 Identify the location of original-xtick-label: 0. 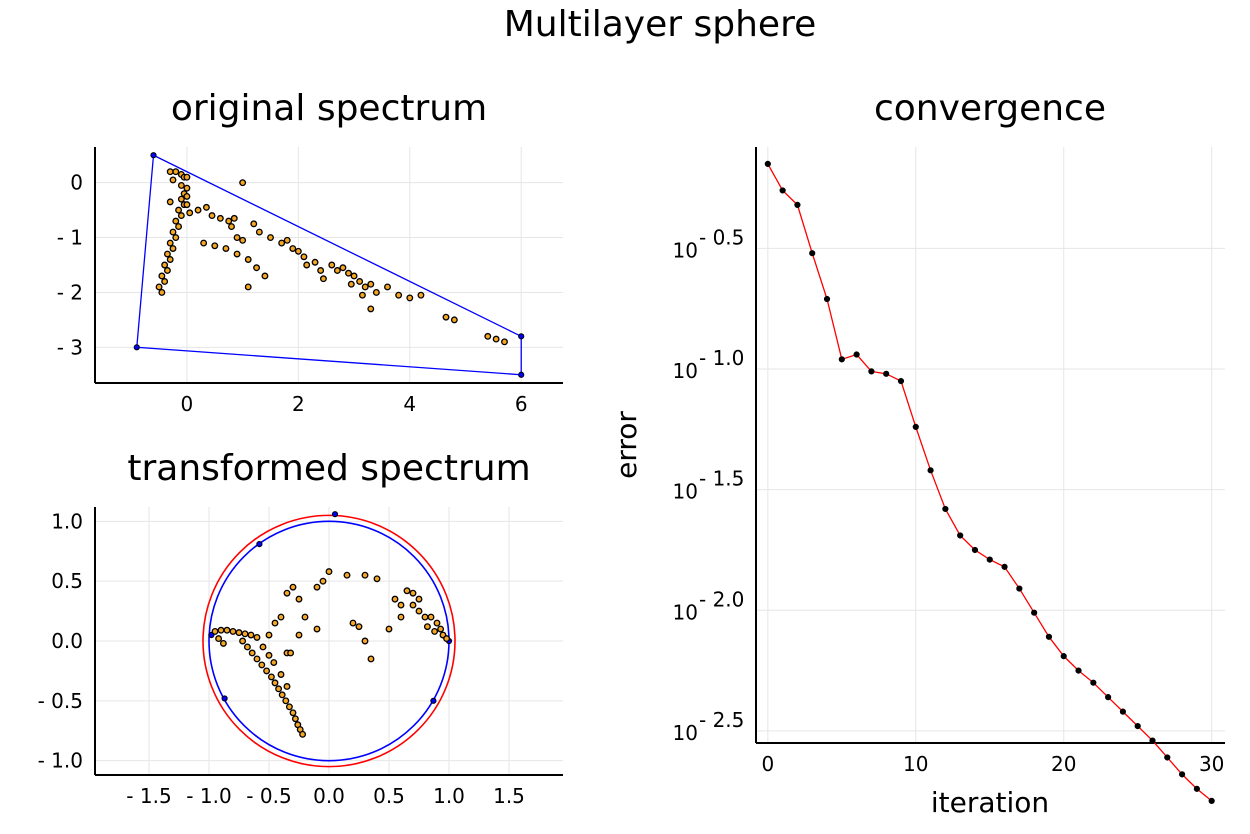
(187, 404).